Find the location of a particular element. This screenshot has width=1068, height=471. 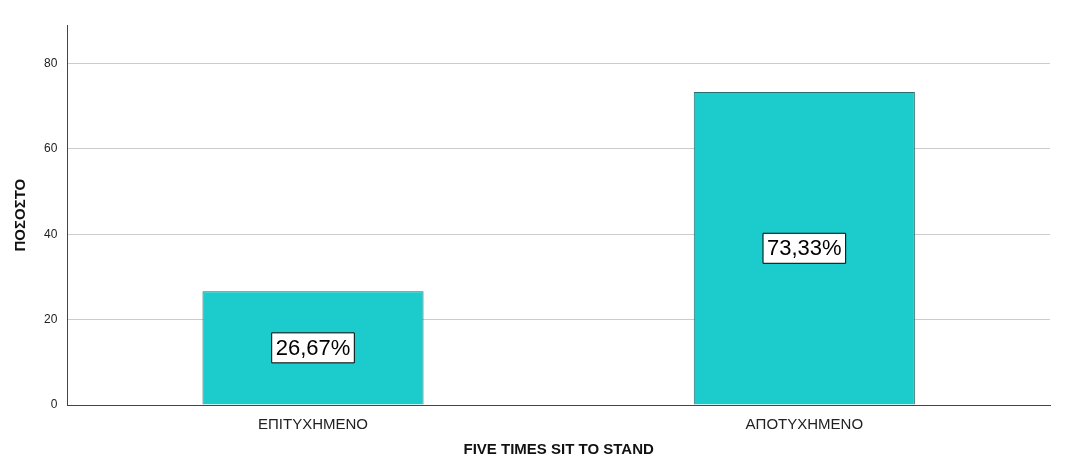

y-tick-label: 0 is located at coordinates (54, 404).